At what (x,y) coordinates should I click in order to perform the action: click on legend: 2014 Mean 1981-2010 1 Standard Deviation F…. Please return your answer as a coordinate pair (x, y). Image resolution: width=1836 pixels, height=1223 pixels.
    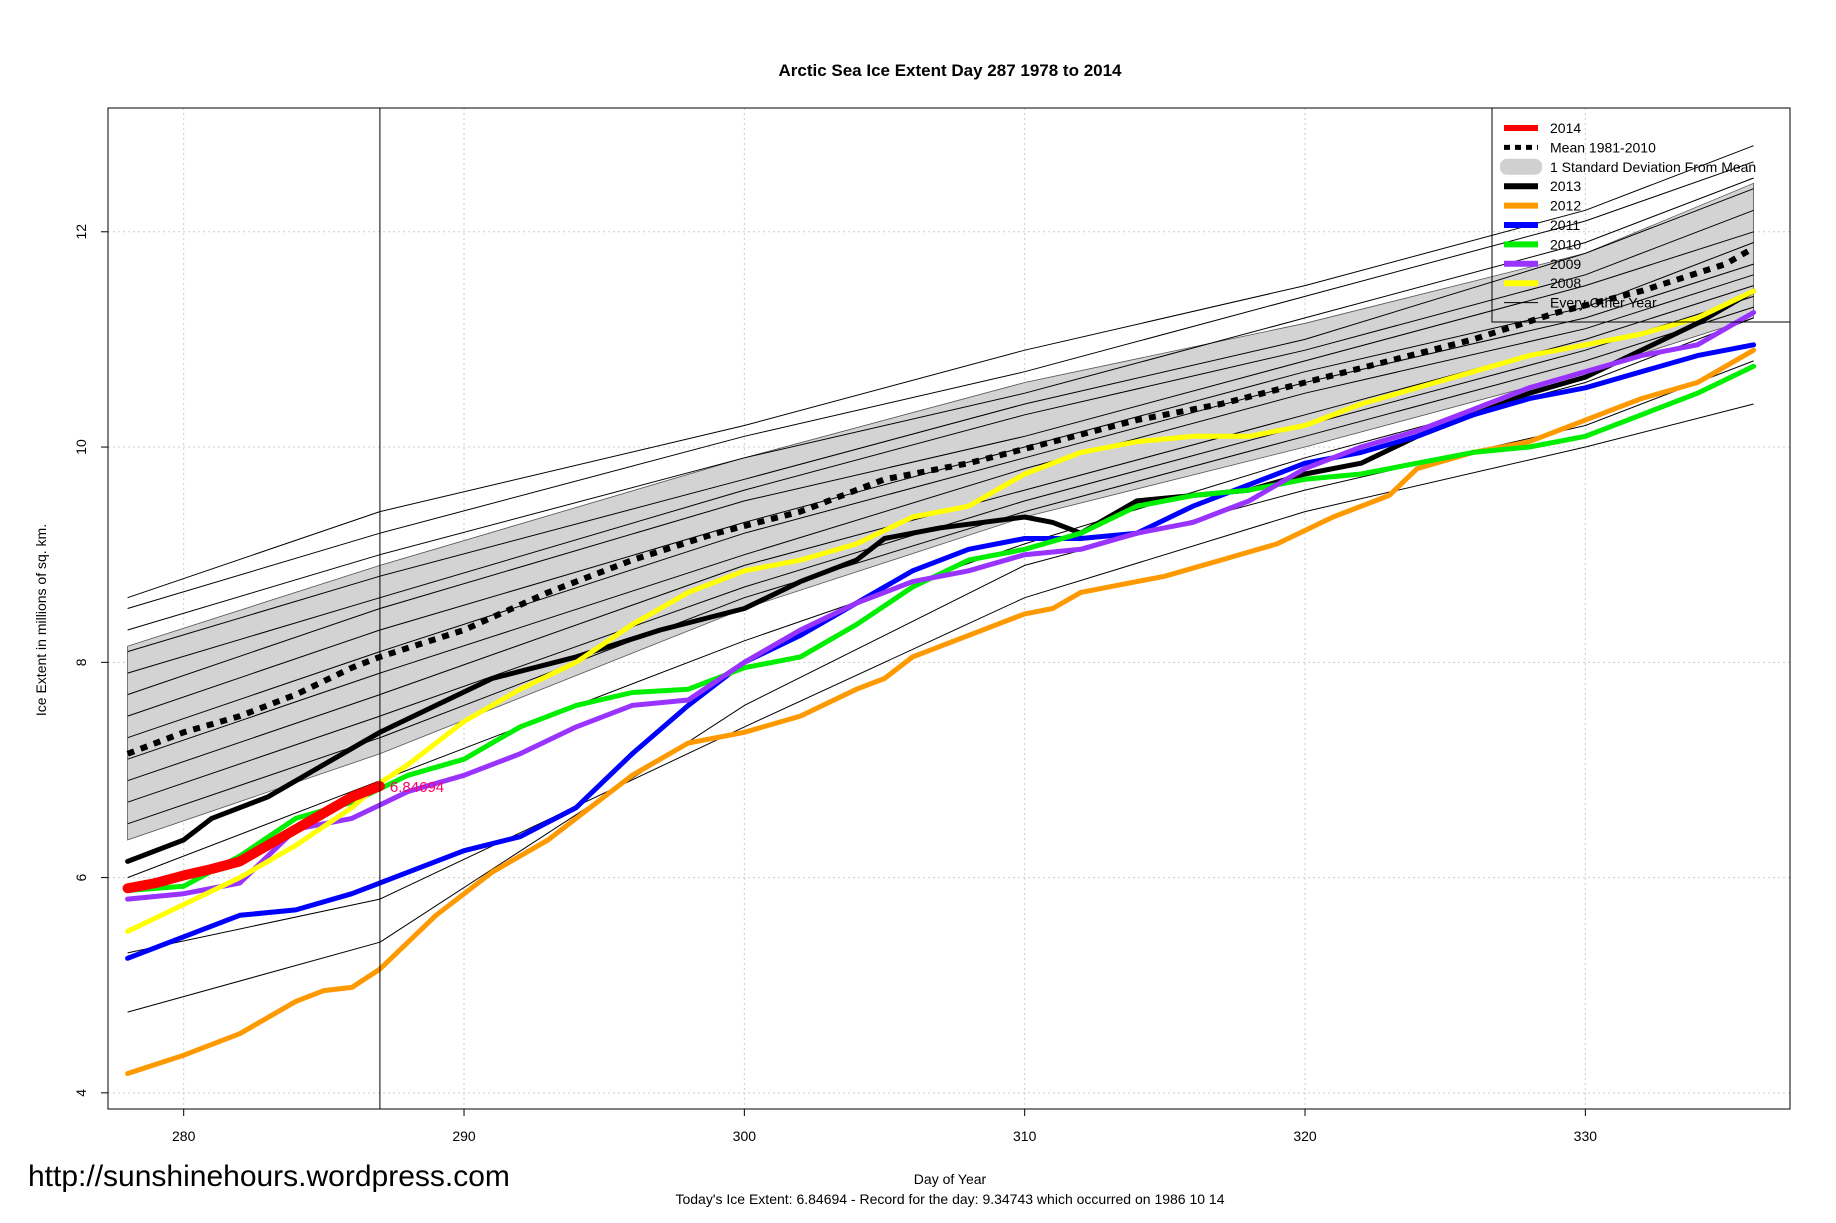
    Looking at the image, I should click on (1641, 215).